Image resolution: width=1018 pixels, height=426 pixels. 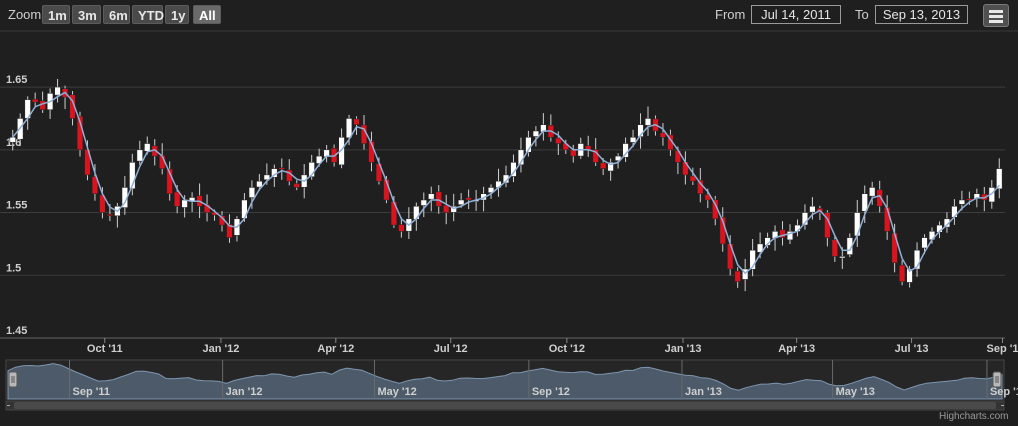 I want to click on navigator-tick-label: Sep '11, so click(x=90, y=392).